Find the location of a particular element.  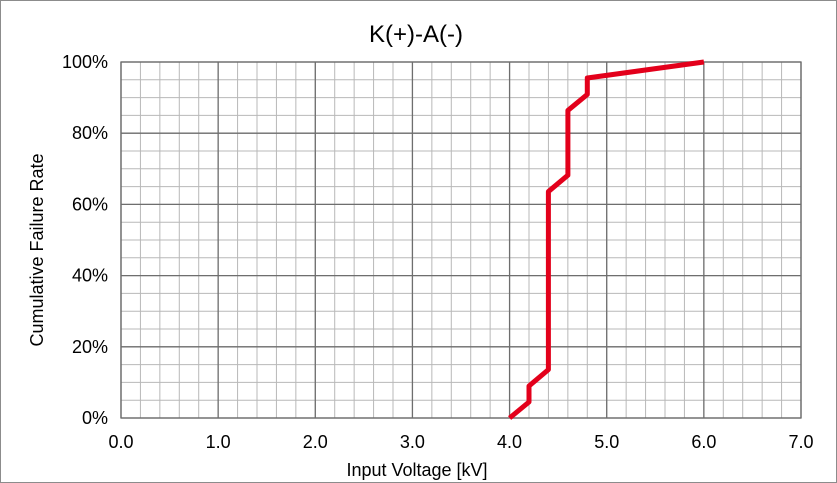

y-tick-label: 100% is located at coordinates (85, 62).